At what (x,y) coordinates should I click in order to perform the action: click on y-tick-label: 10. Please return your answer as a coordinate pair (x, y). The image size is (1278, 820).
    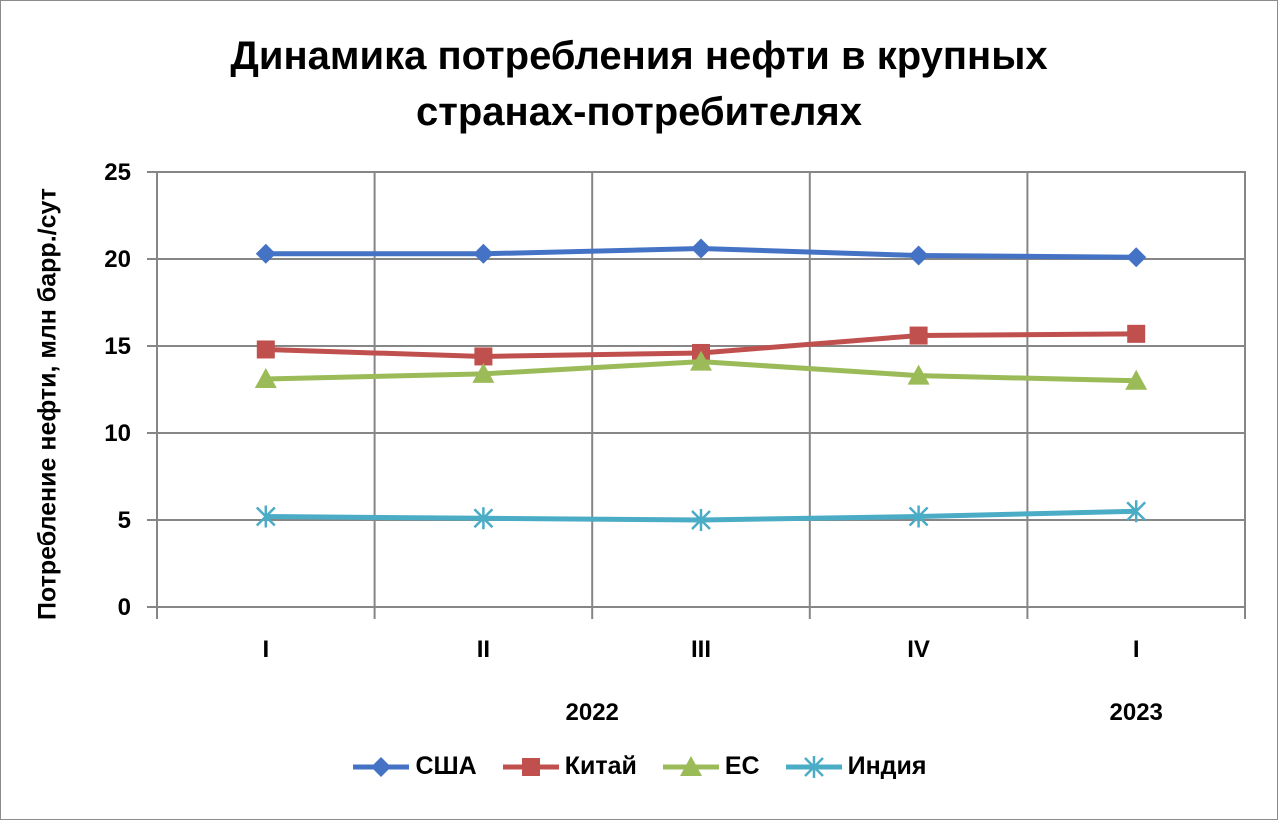
    Looking at the image, I should click on (117, 433).